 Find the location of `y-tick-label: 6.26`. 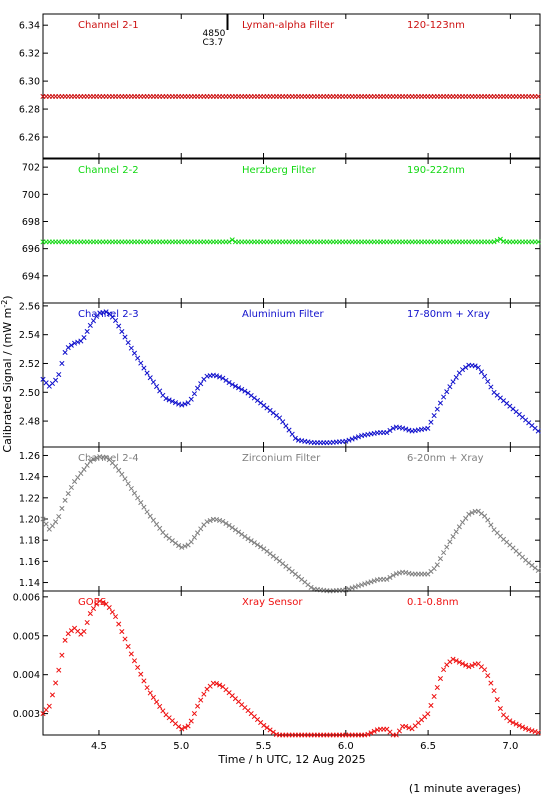

y-tick-label: 6.26 is located at coordinates (29, 138).